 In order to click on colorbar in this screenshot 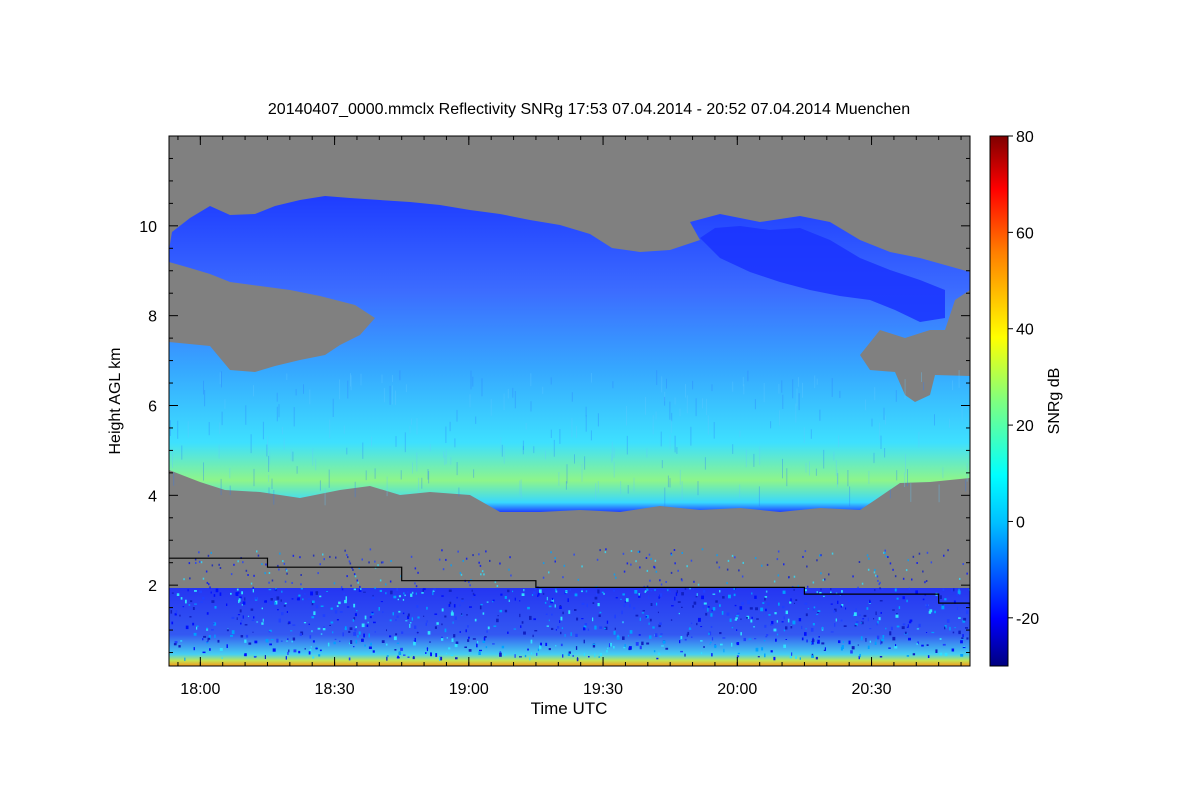, I will do `click(999, 401)`.